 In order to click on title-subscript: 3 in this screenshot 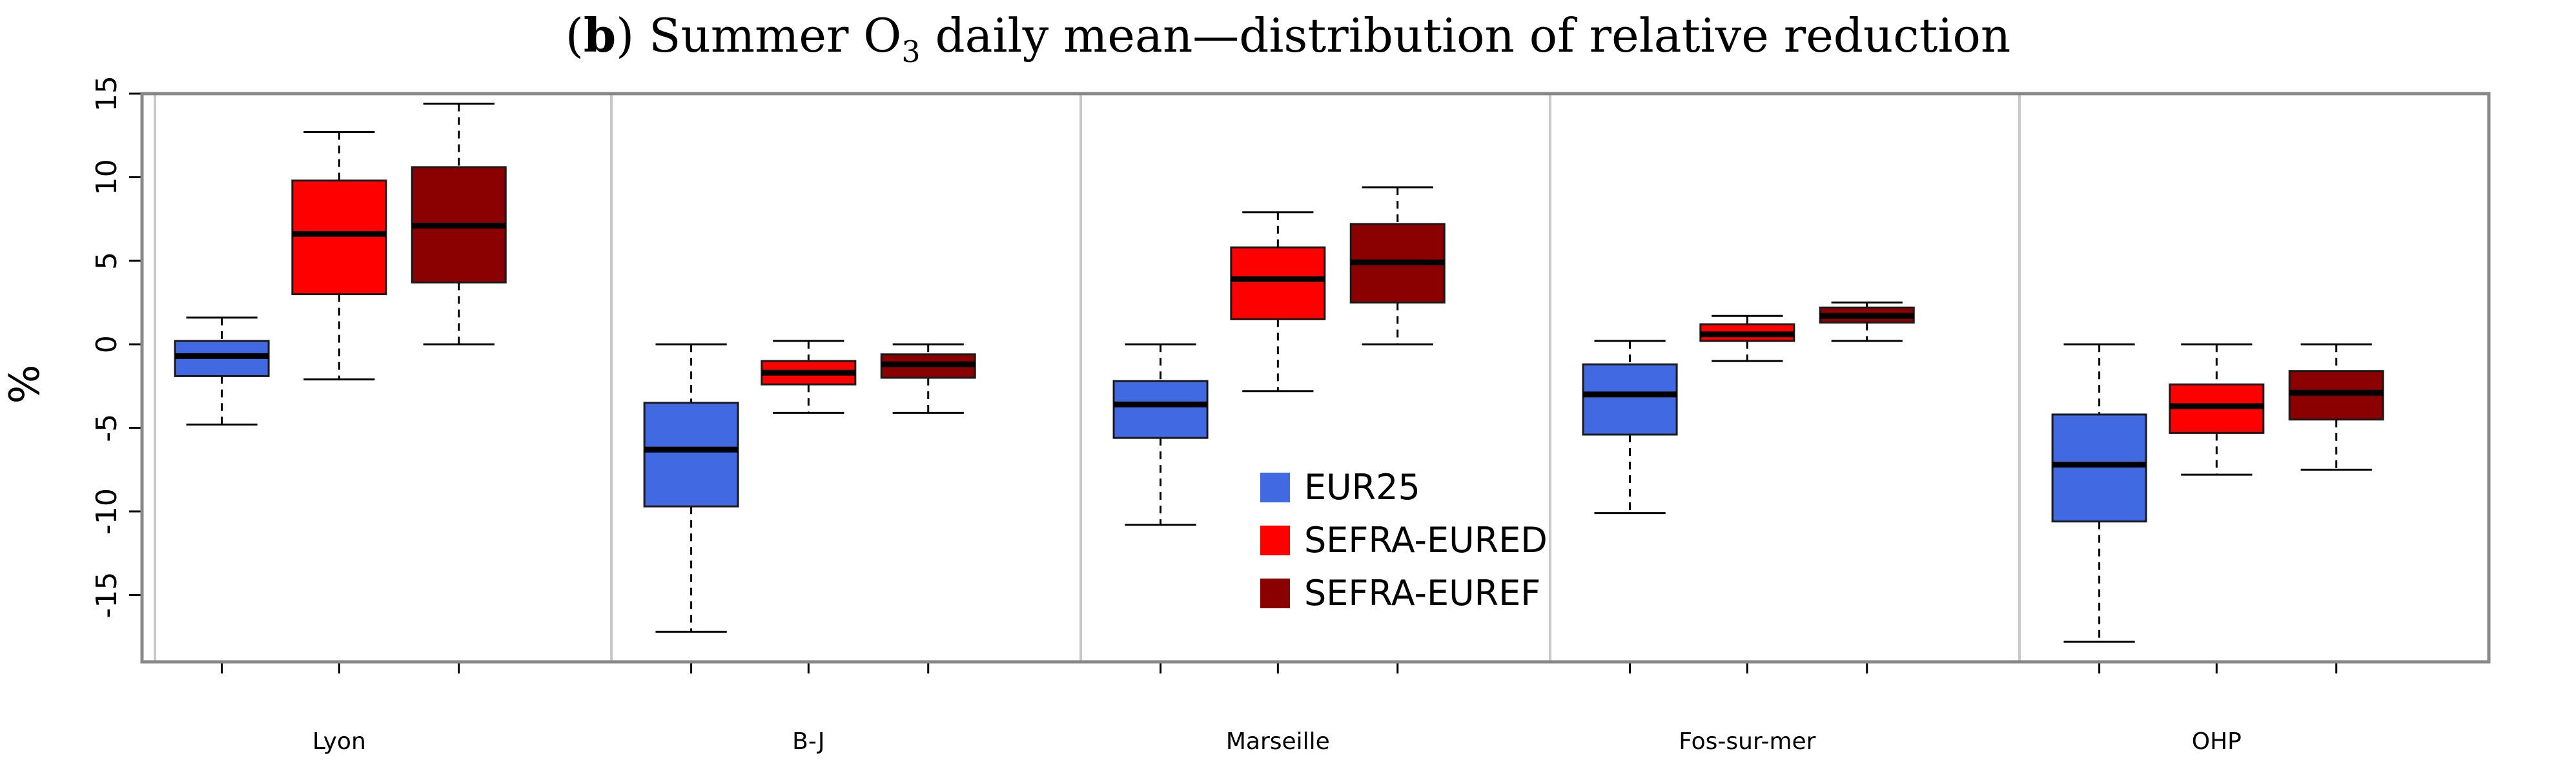, I will do `click(911, 52)`.